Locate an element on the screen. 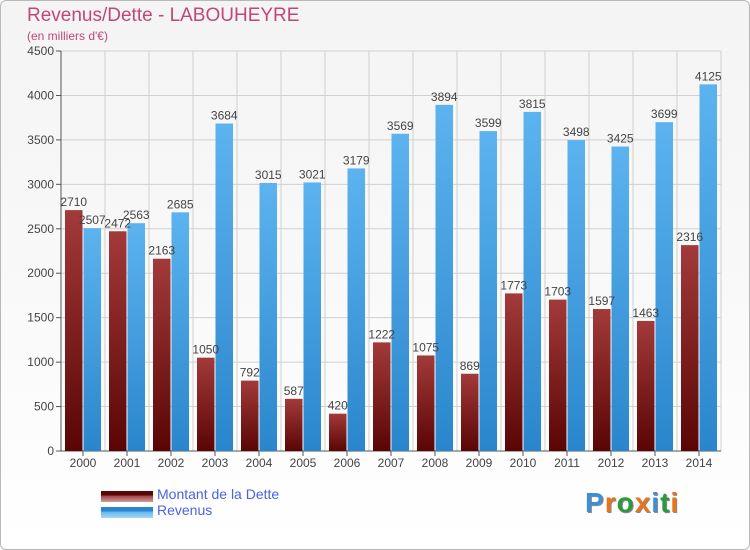  y-tick-label: 500 is located at coordinates (44, 407).